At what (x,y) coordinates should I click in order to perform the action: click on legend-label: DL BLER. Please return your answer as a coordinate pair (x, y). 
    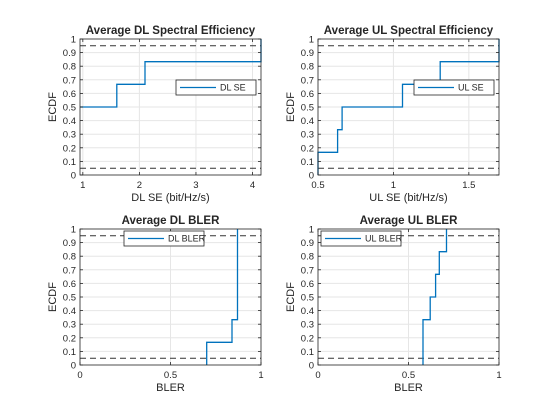
    Looking at the image, I should click on (187, 239).